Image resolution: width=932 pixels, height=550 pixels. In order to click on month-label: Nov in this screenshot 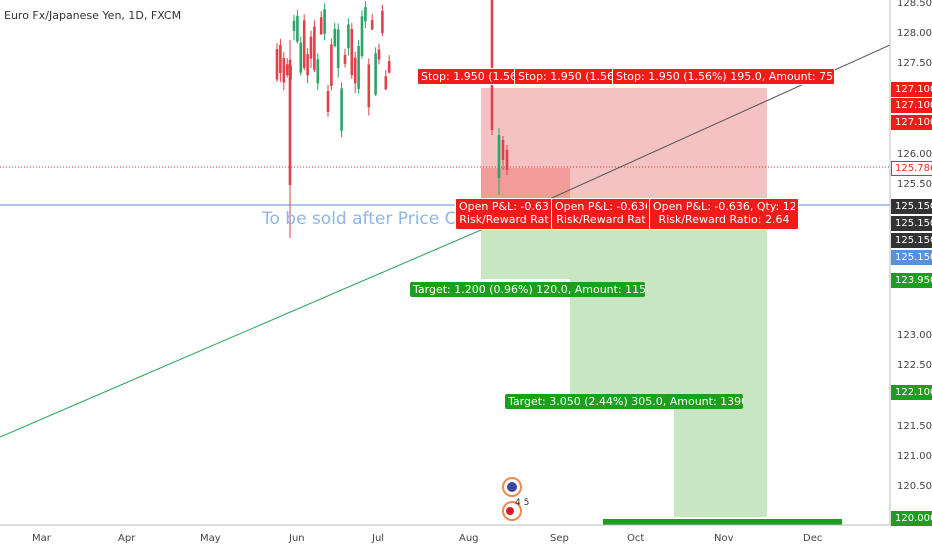, I will do `click(724, 538)`.